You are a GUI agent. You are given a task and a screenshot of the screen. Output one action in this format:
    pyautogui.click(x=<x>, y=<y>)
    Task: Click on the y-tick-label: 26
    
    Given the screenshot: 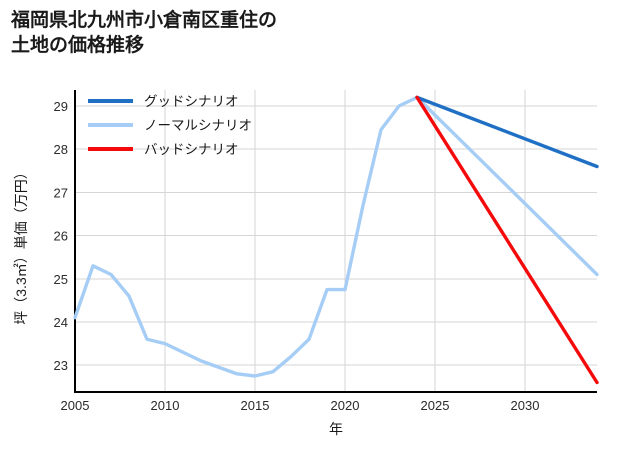 What is the action you would take?
    pyautogui.click(x=61, y=236)
    